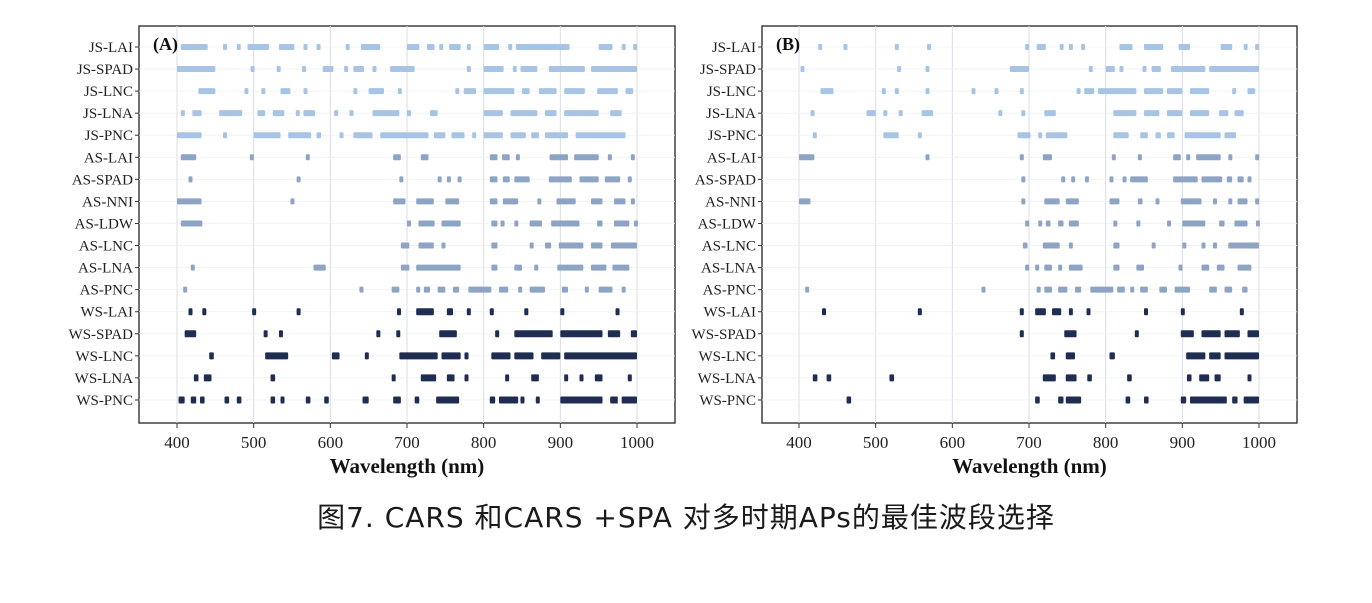  What do you see at coordinates (102, 180) in the screenshot?
I see `y-tick-label: AS-SPAD` at bounding box center [102, 180].